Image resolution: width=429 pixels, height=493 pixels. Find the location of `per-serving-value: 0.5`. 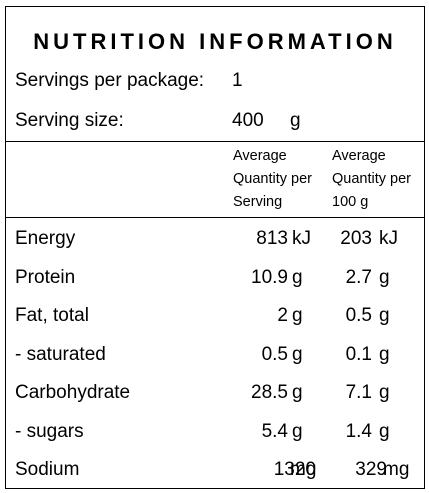

per-serving-value: 0.5 is located at coordinates (274, 354).